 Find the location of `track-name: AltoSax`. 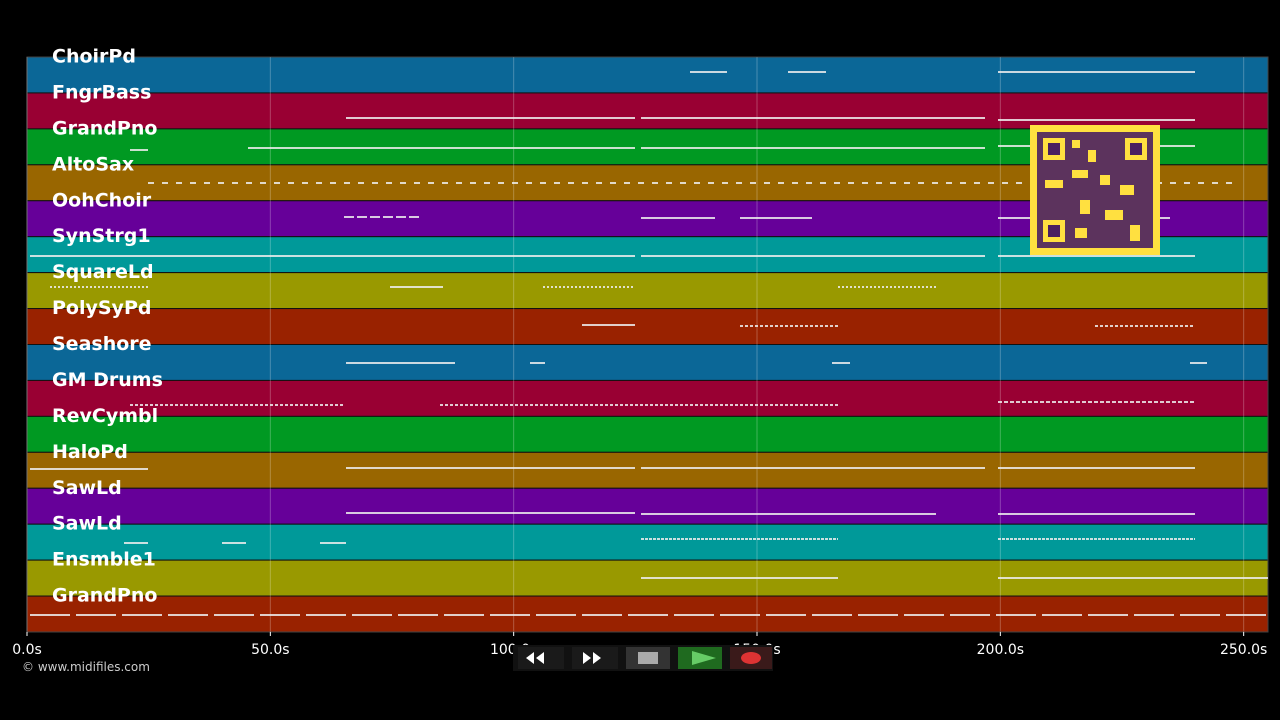

track-name: AltoSax is located at coordinates (93, 164).